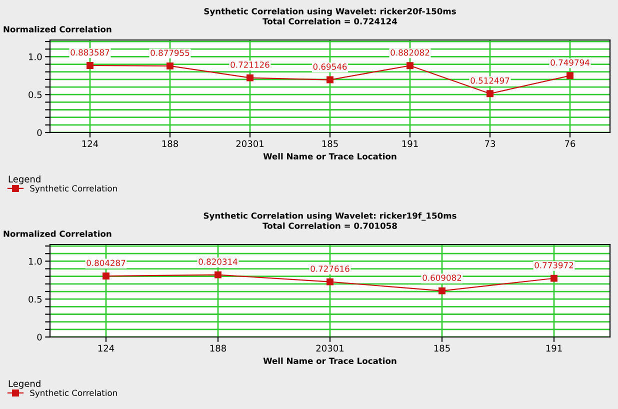 Image resolution: width=618 pixels, height=409 pixels. Describe the element at coordinates (106, 263) in the screenshot. I see `data-label: 0.804287` at that location.